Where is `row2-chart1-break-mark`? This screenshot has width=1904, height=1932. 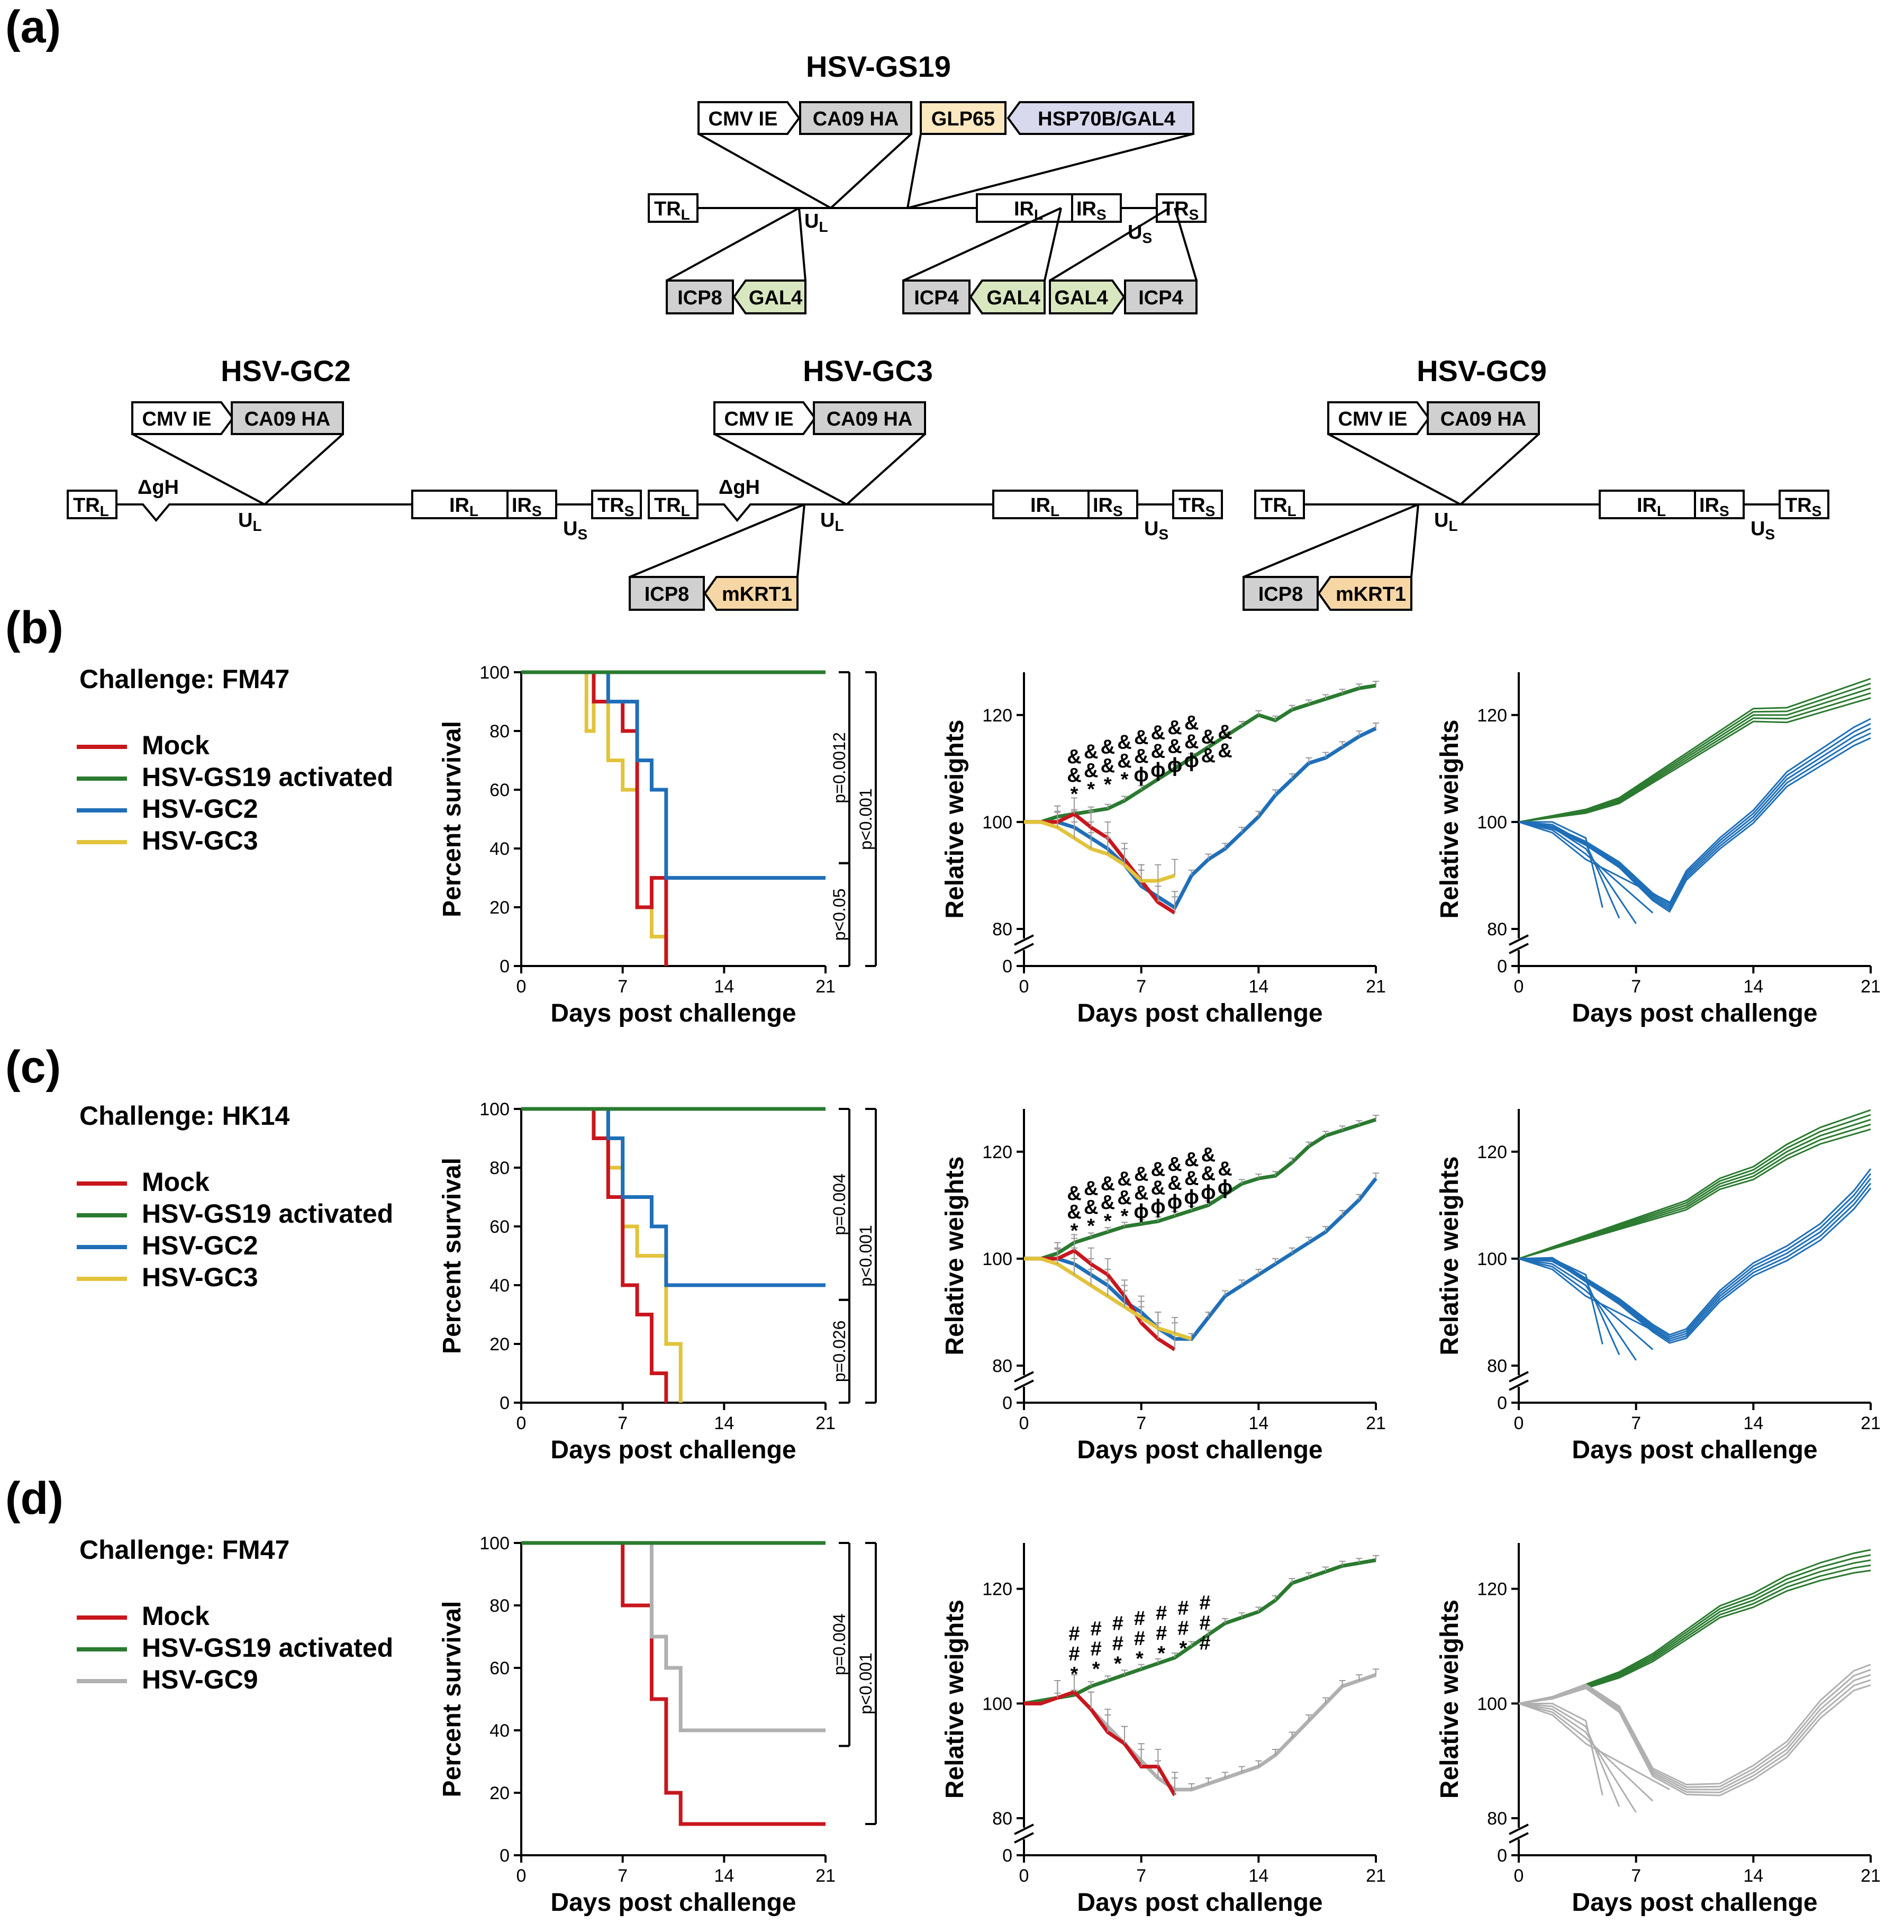
row2-chart1-break-mark is located at coordinates (1024, 1829).